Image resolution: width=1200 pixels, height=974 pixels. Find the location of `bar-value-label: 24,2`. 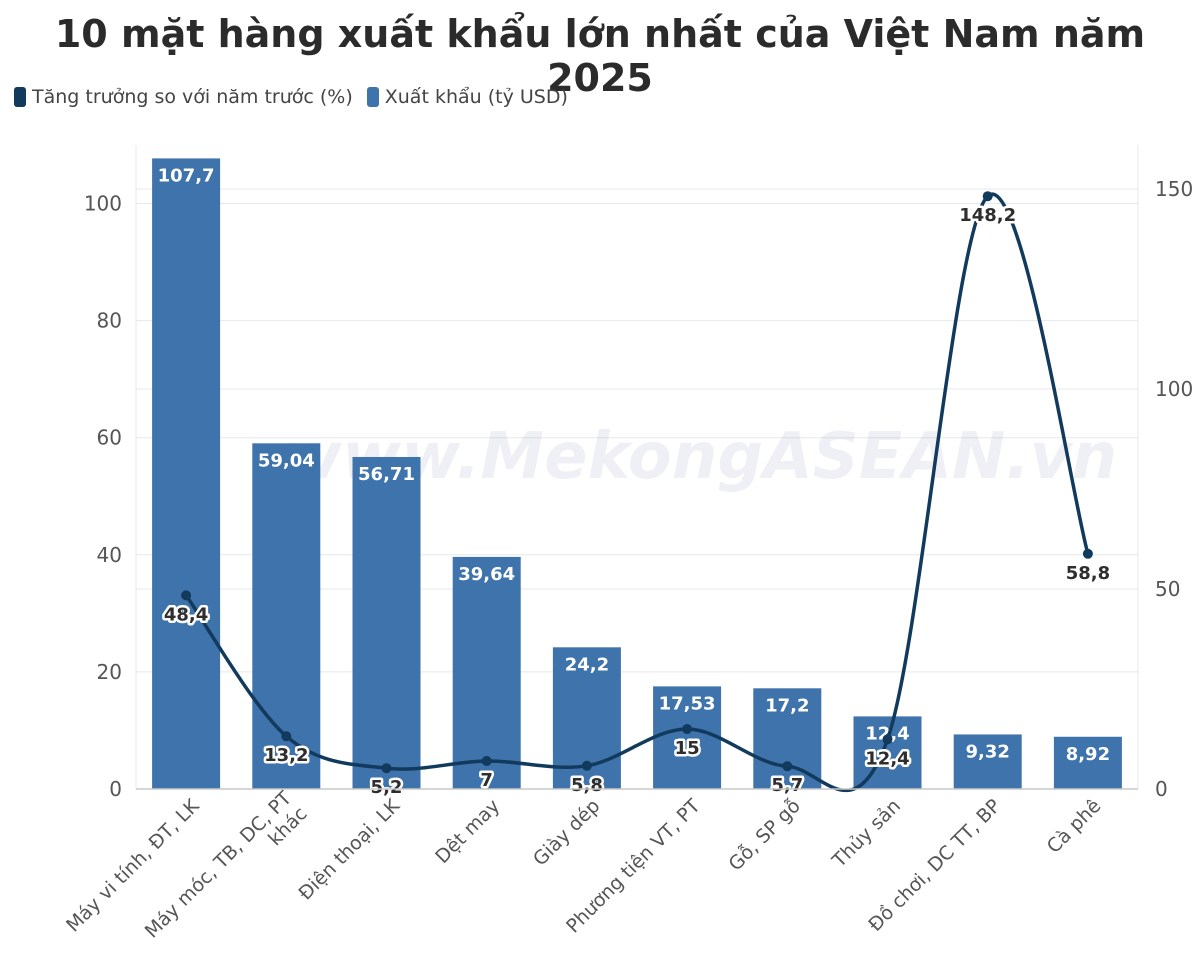

bar-value-label: 24,2 is located at coordinates (587, 664).